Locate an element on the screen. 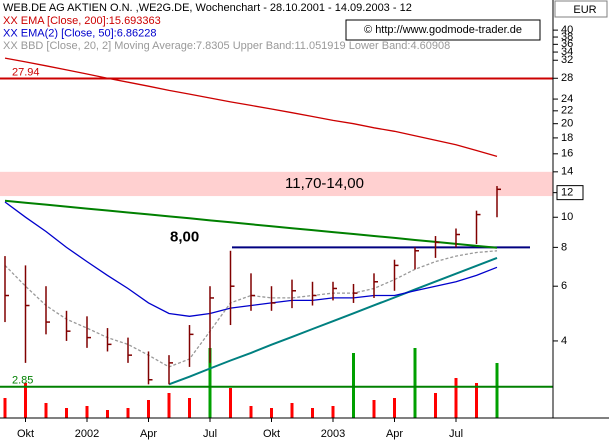 This screenshot has width=609, height=444. current-price-box is located at coordinates (570, 193).